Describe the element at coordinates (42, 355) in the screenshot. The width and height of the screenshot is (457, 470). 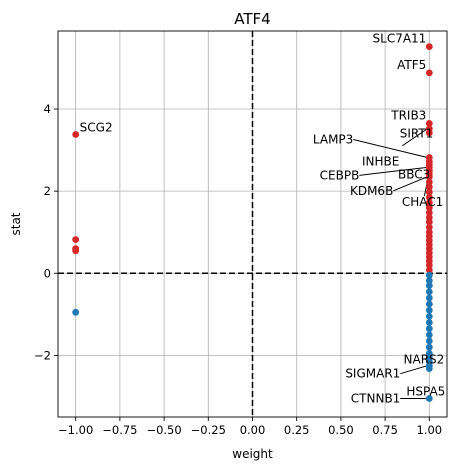
I see `y-tick-label: −2` at that location.